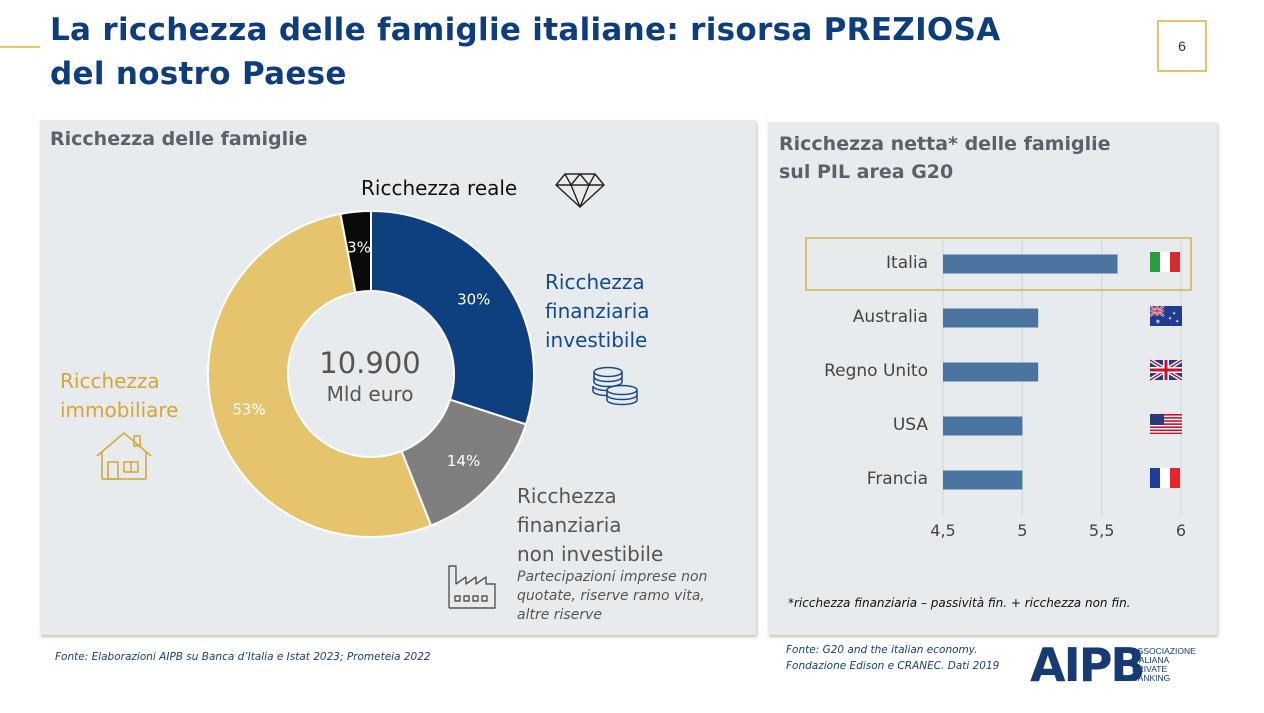 The width and height of the screenshot is (1264, 713). Describe the element at coordinates (590, 554) in the screenshot. I see `label-line: non investibile` at that location.